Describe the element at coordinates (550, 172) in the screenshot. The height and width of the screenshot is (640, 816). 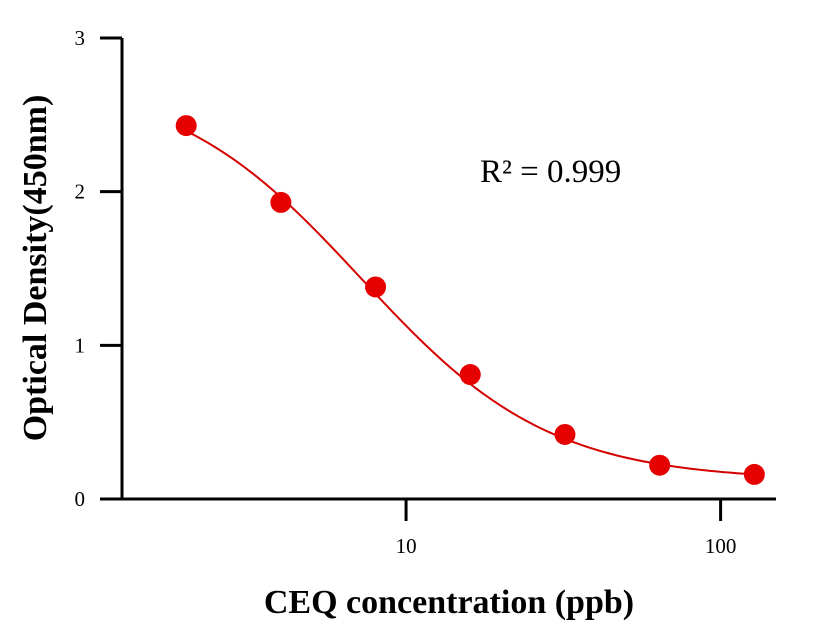
I see `r-squared-annotation: R² = 0.999` at that location.